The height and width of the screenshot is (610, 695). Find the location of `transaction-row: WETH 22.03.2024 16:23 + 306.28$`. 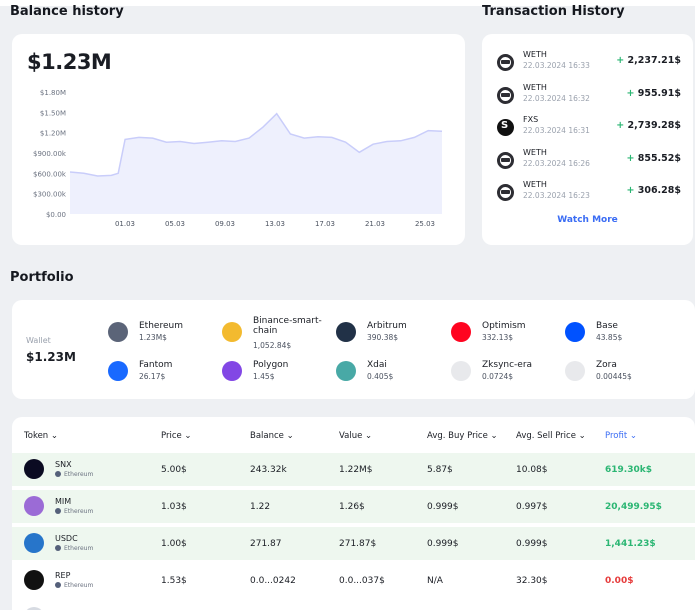

transaction-row: WETH 22.03.2024 16:23 + 306.28$ is located at coordinates (587, 192).